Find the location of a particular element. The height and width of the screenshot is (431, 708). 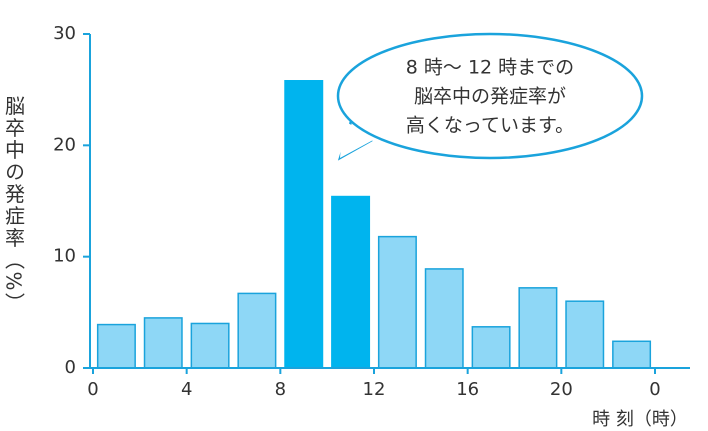

callout-bubble is located at coordinates (490, 96).